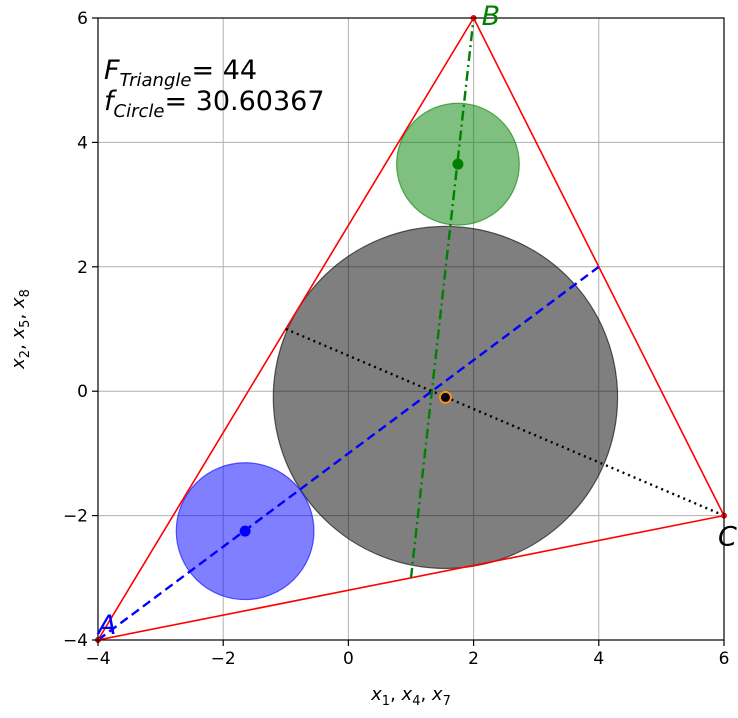 The image size is (738, 718). I want to click on y-tick-label: 2, so click(82, 268).